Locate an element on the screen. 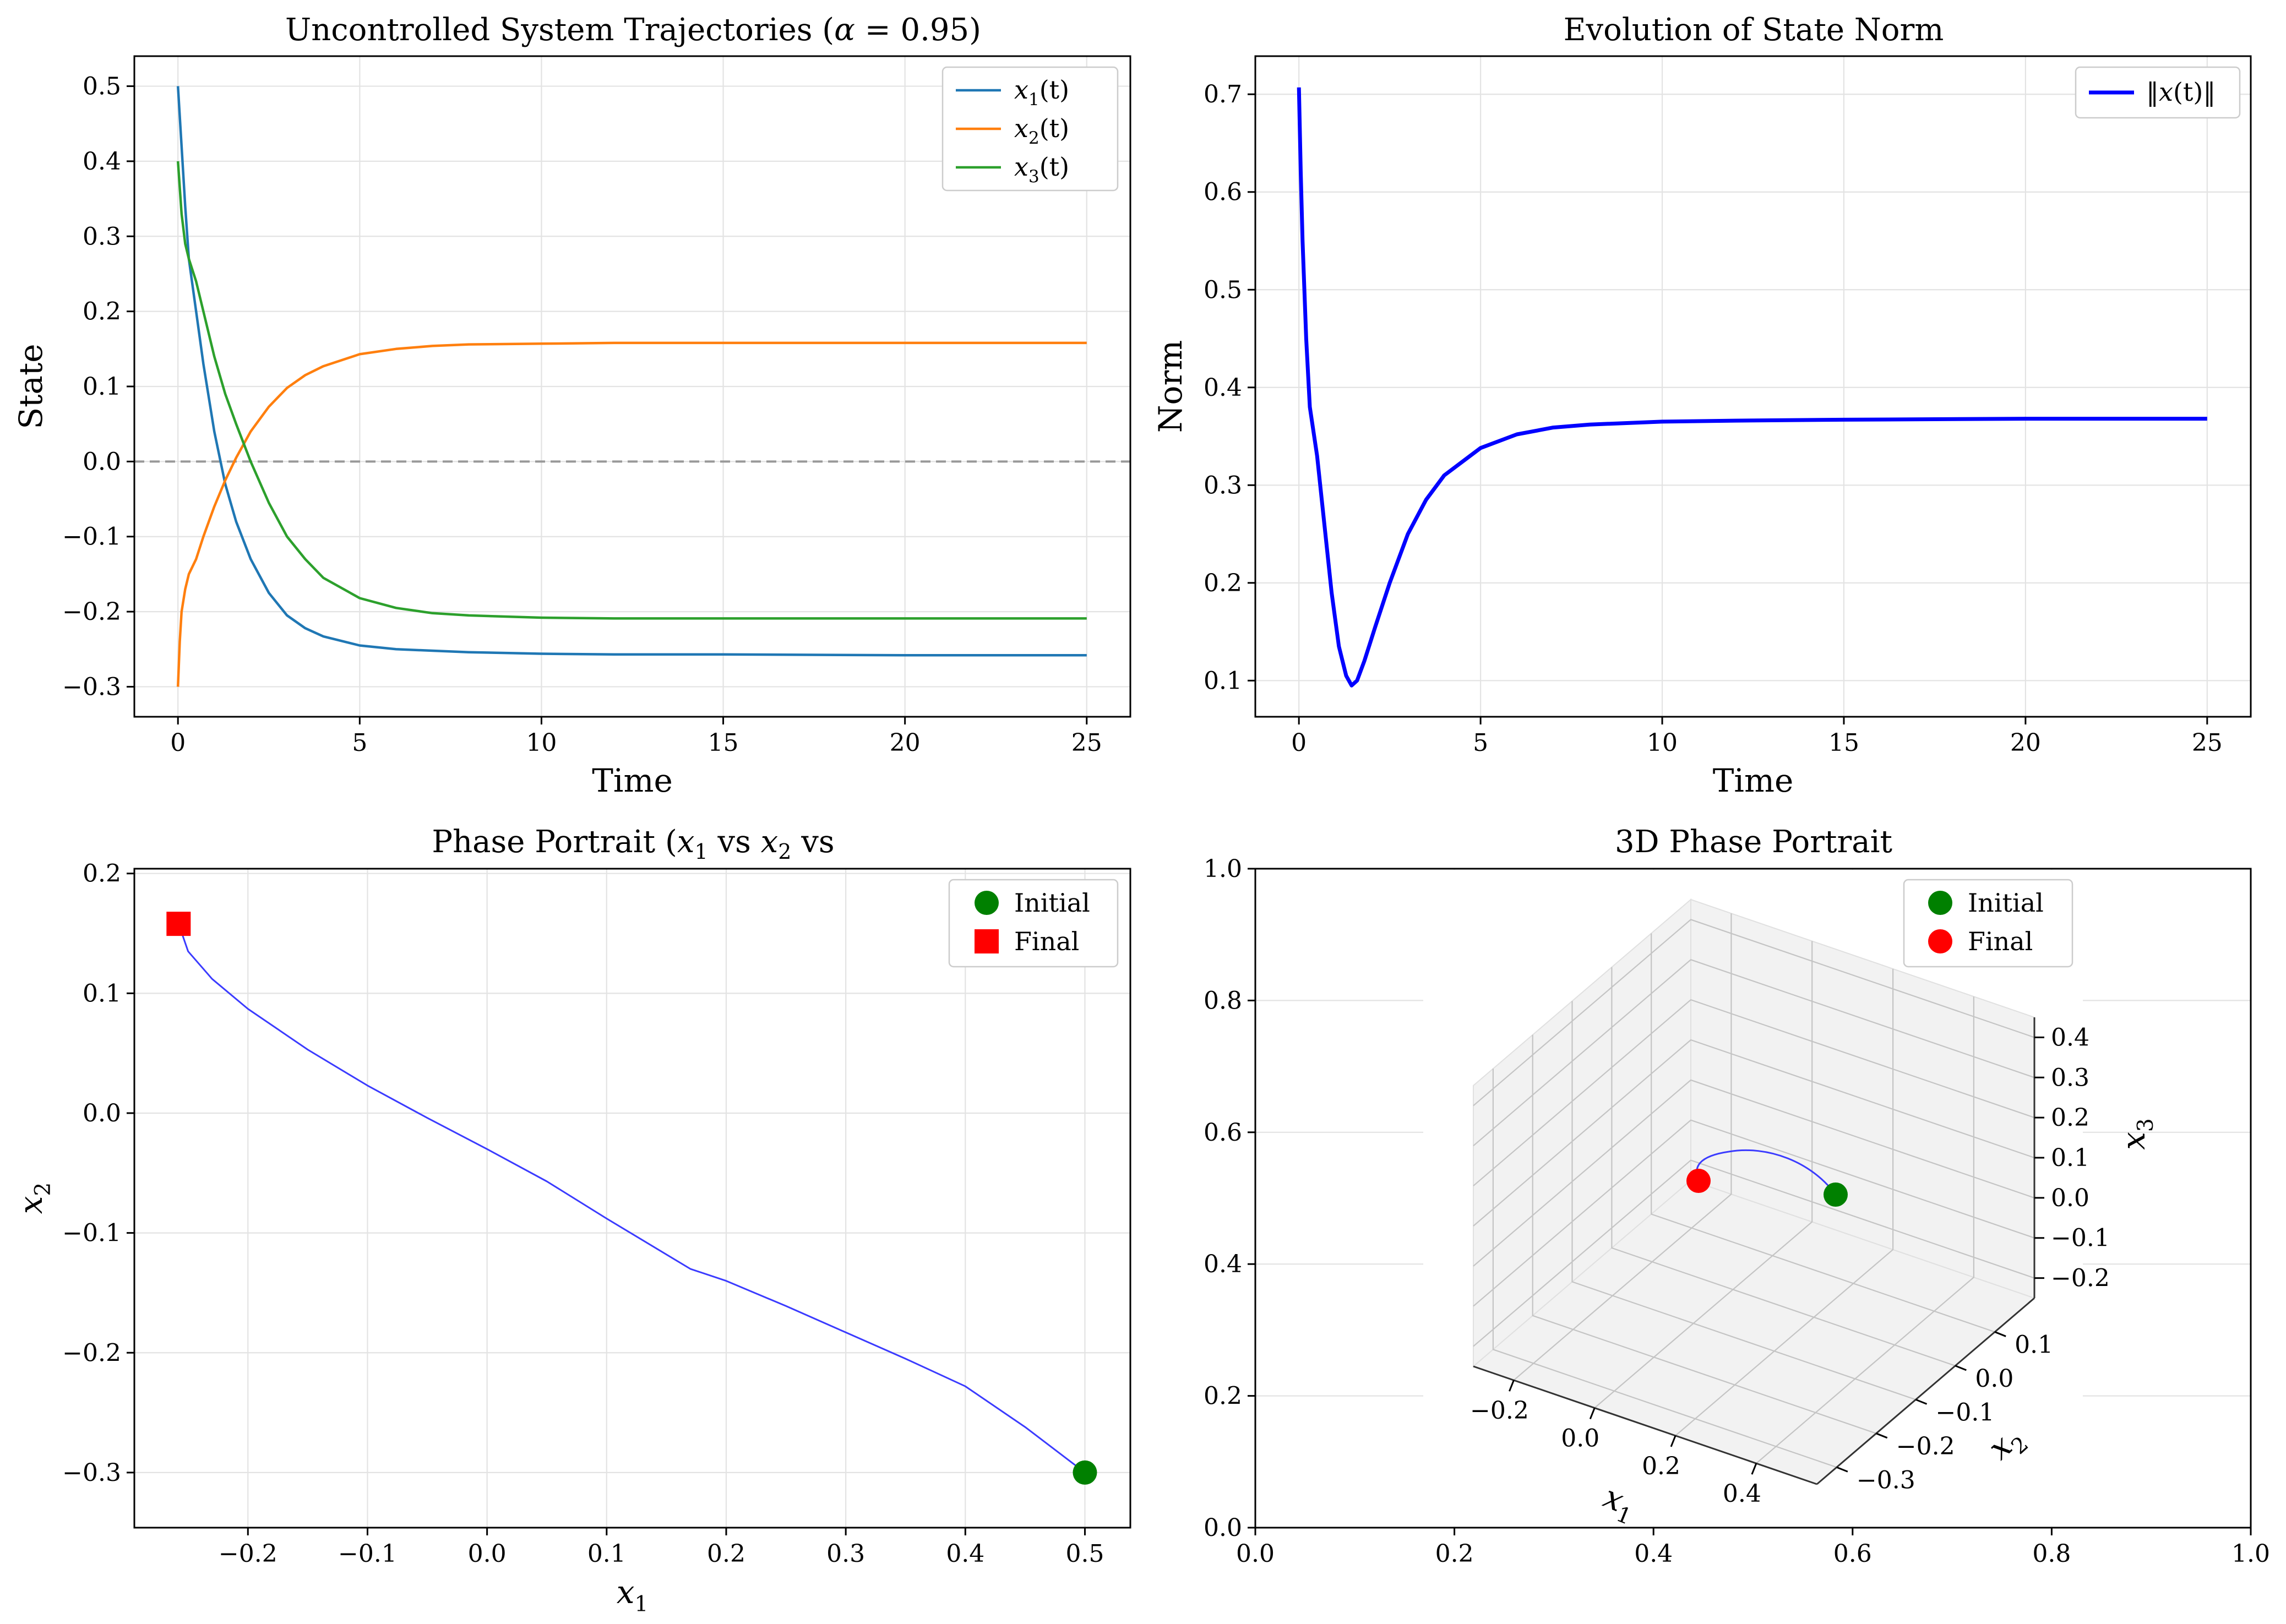 The width and height of the screenshot is (2286, 1624). legend-label-norm: ‖x(t)‖ is located at coordinates (2181, 92).